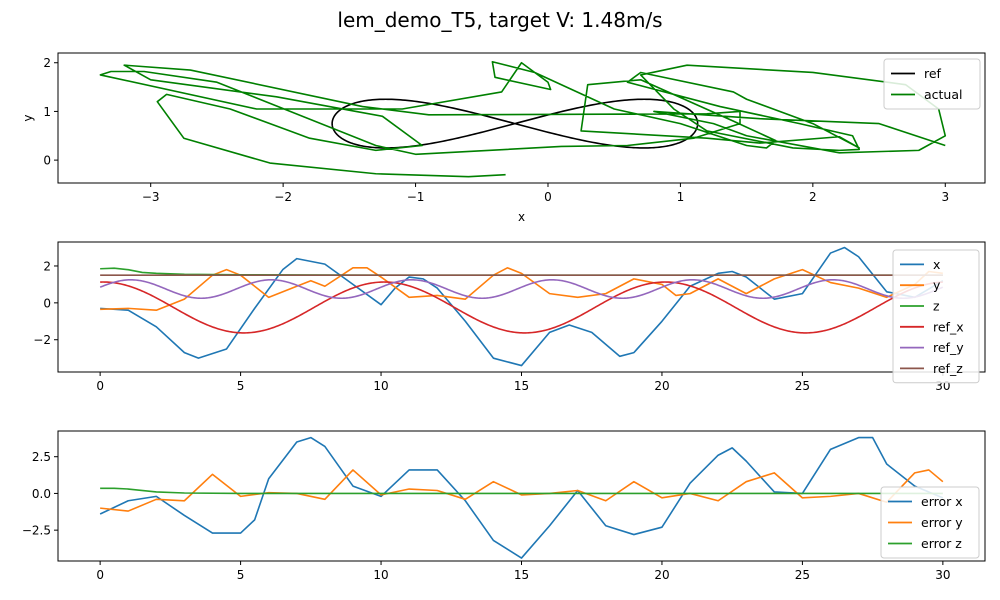 Image resolution: width=1000 pixels, height=600 pixels. I want to click on x-axis-label: x, so click(521, 217).